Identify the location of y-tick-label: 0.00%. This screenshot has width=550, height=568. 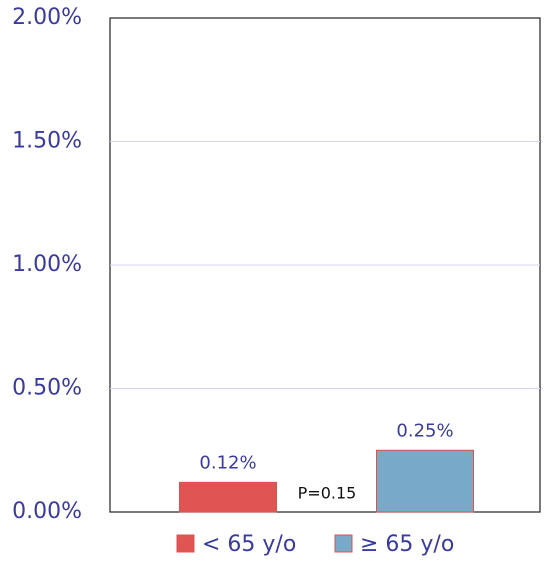
(47, 511).